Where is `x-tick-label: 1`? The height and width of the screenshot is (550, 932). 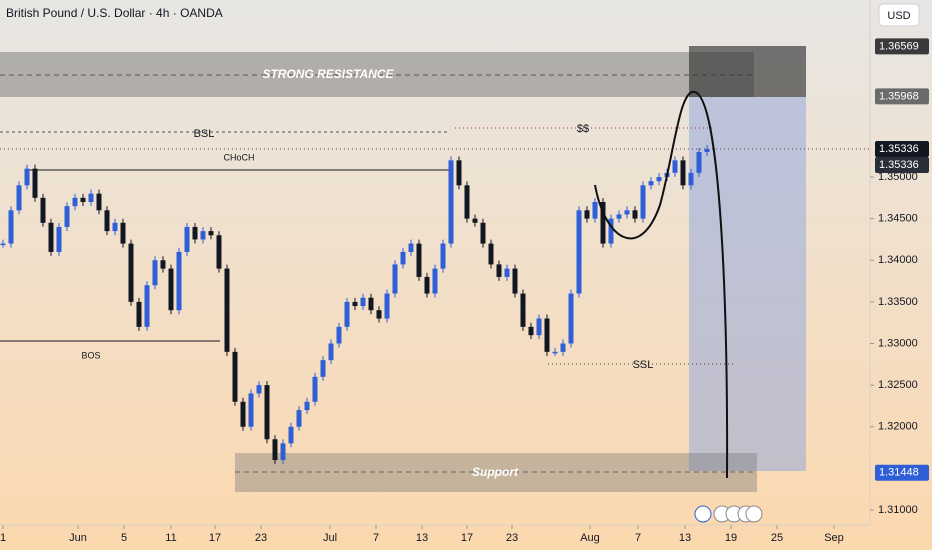
x-tick-label: 1 is located at coordinates (3, 538).